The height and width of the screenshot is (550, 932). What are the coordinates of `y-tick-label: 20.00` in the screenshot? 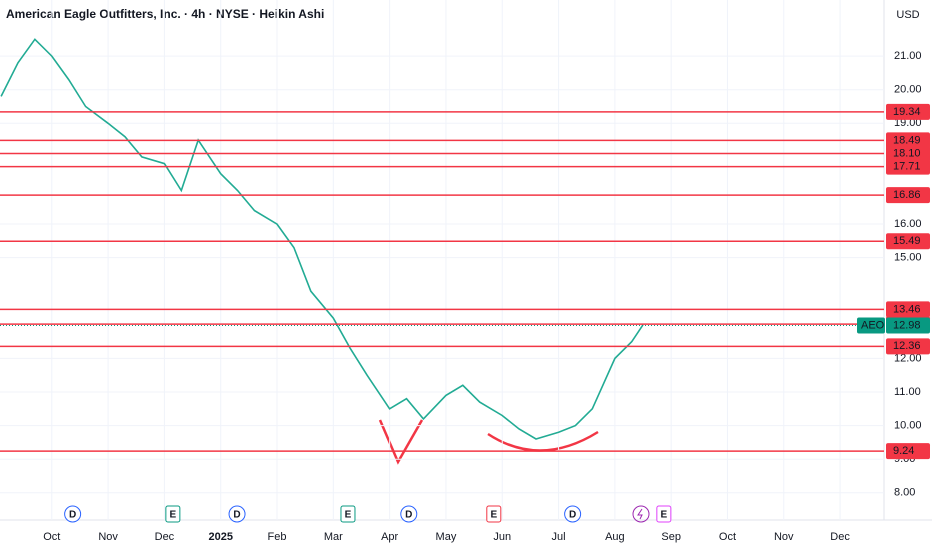 It's located at (908, 90).